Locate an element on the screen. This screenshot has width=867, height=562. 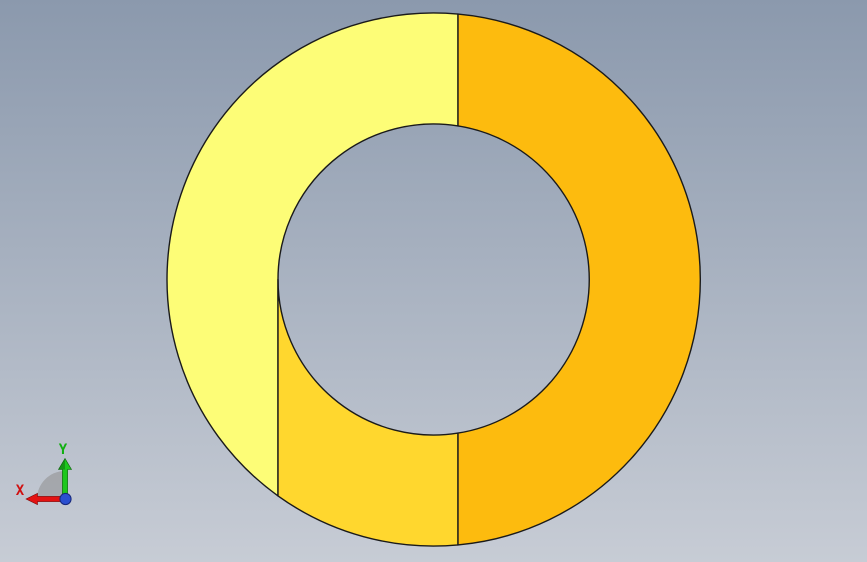
ring-face-bottom is located at coordinates (368, 412).